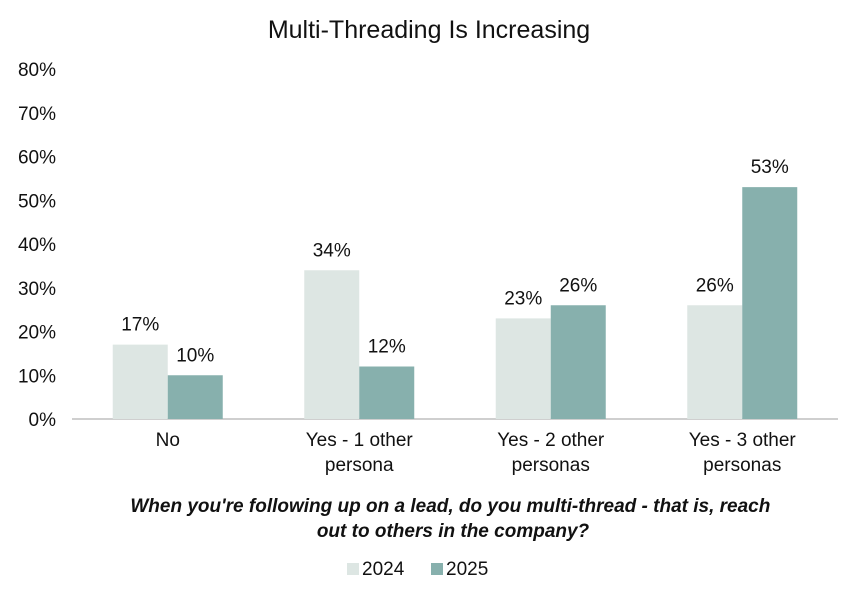  Describe the element at coordinates (37, 70) in the screenshot. I see `y-tick-label: 80%` at that location.